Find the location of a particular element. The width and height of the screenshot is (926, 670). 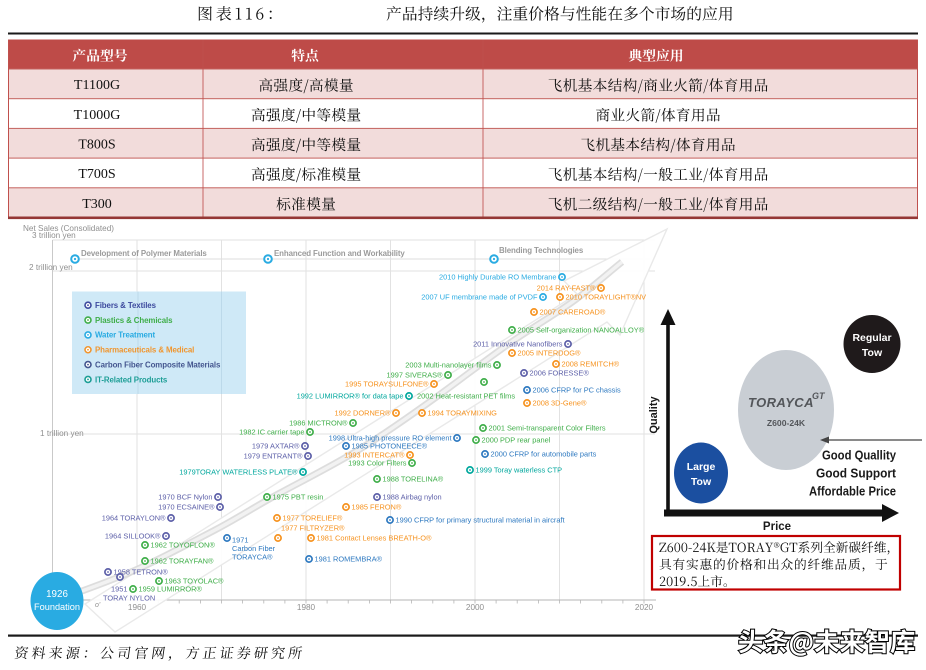

svg-text: Water Treatment is located at coordinates (125, 335).